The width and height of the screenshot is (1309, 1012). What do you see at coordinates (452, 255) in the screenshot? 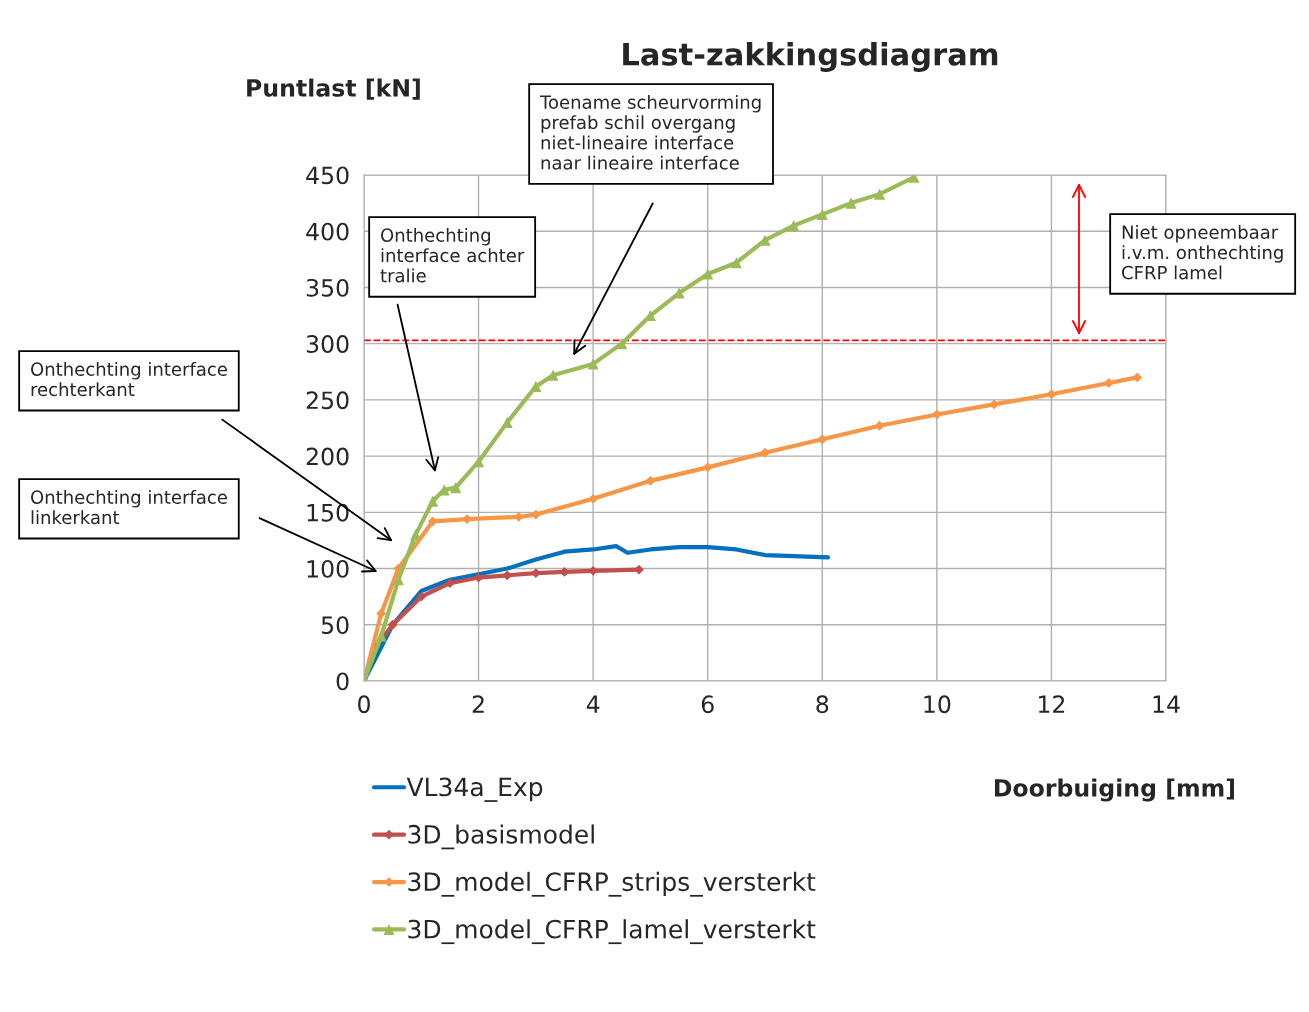
I see `annotation: Onthechting interface achter tralie` at bounding box center [452, 255].